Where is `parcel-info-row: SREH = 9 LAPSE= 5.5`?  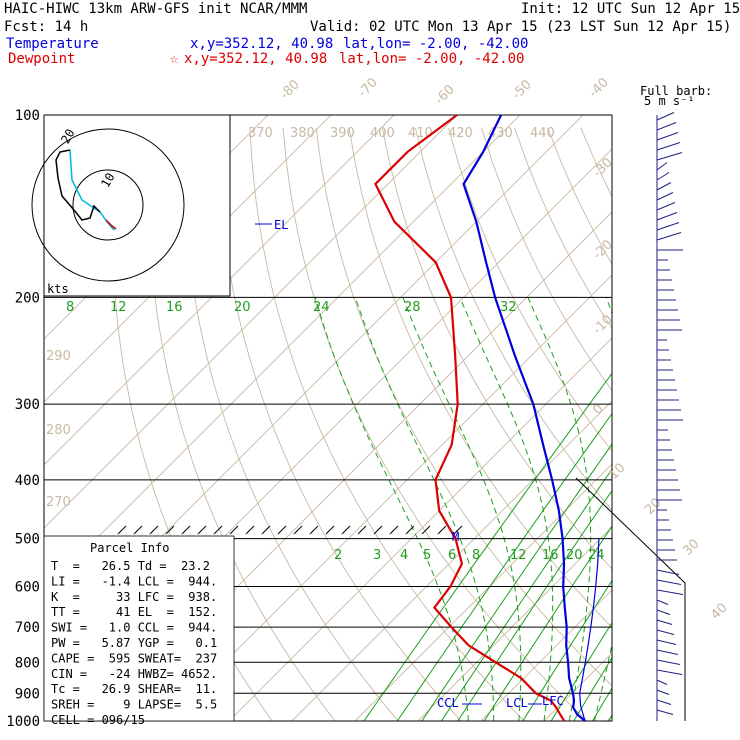
parcel-info-row: SREH = 9 LAPSE= 5.5 is located at coordinates (134, 705).